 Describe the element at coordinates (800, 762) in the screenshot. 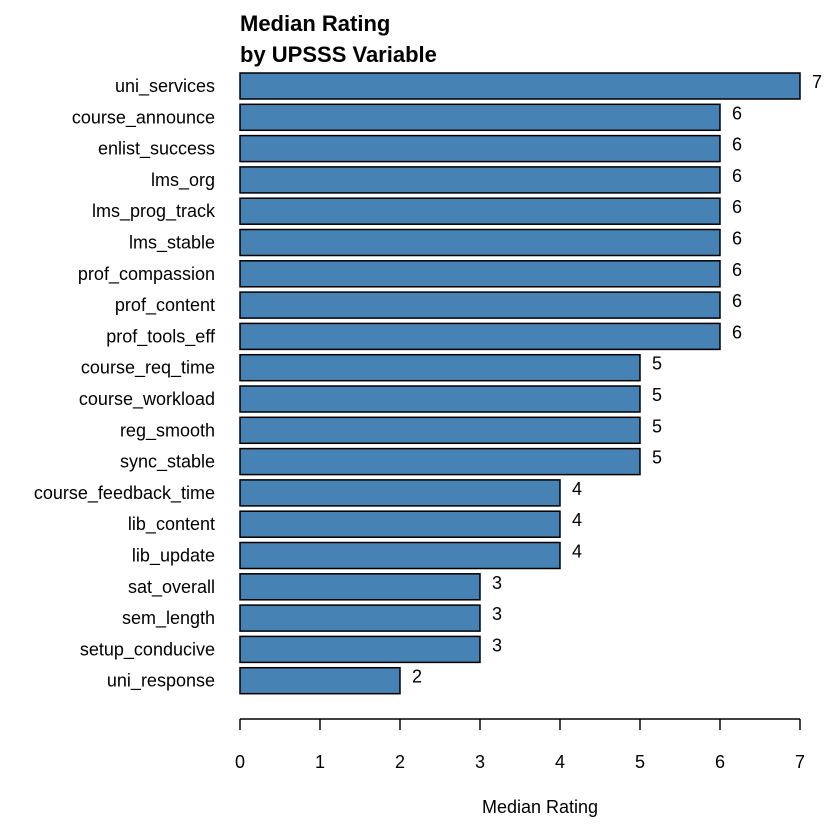

I see `x-tick-label-7: 7` at that location.